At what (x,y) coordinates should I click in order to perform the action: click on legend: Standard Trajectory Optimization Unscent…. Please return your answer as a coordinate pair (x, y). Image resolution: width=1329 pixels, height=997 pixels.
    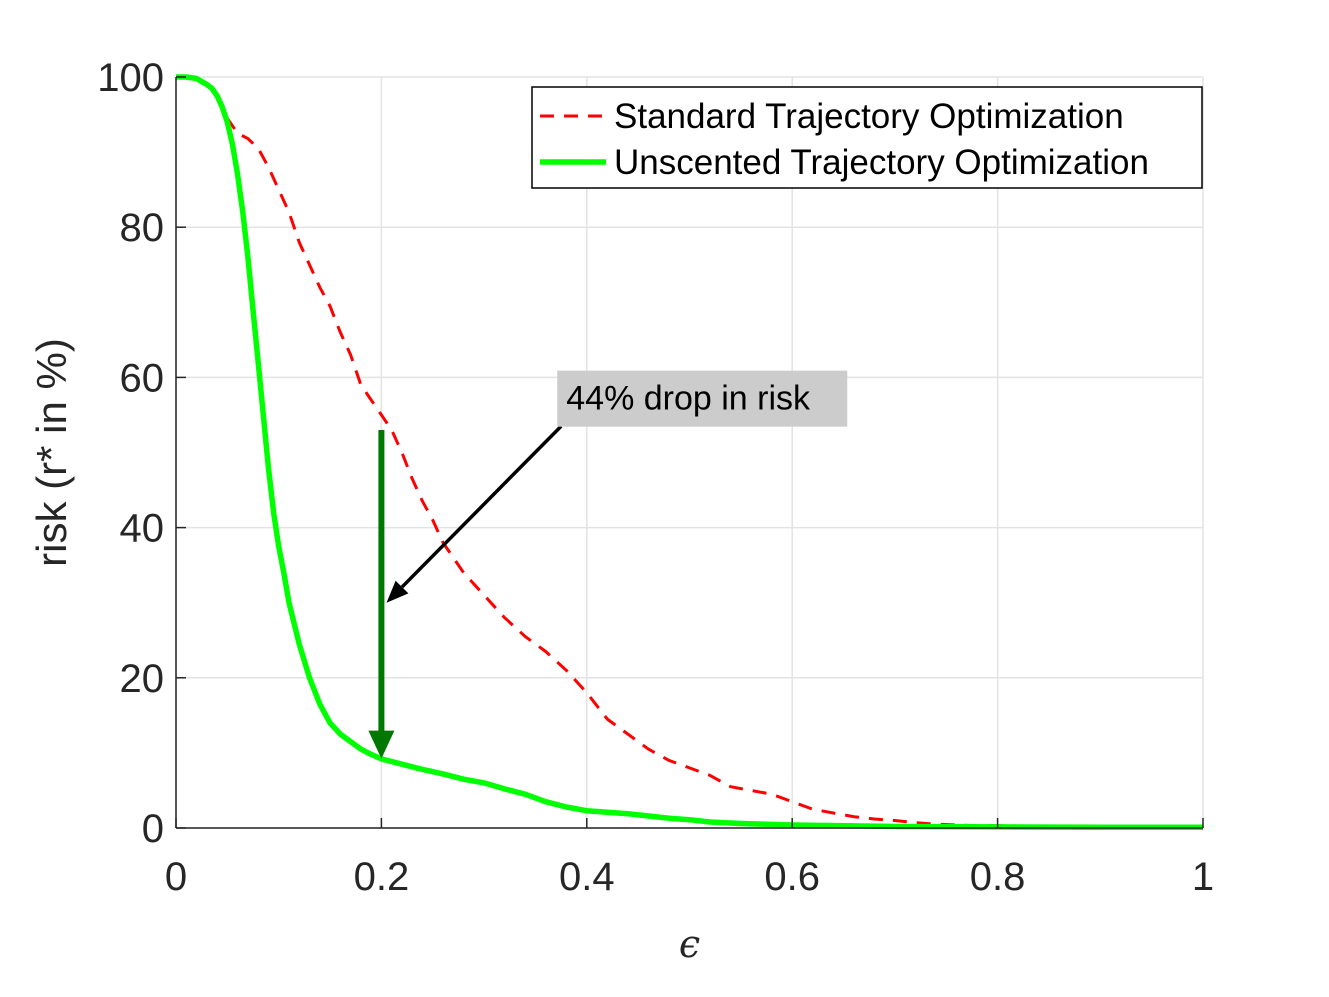
    Looking at the image, I should click on (867, 137).